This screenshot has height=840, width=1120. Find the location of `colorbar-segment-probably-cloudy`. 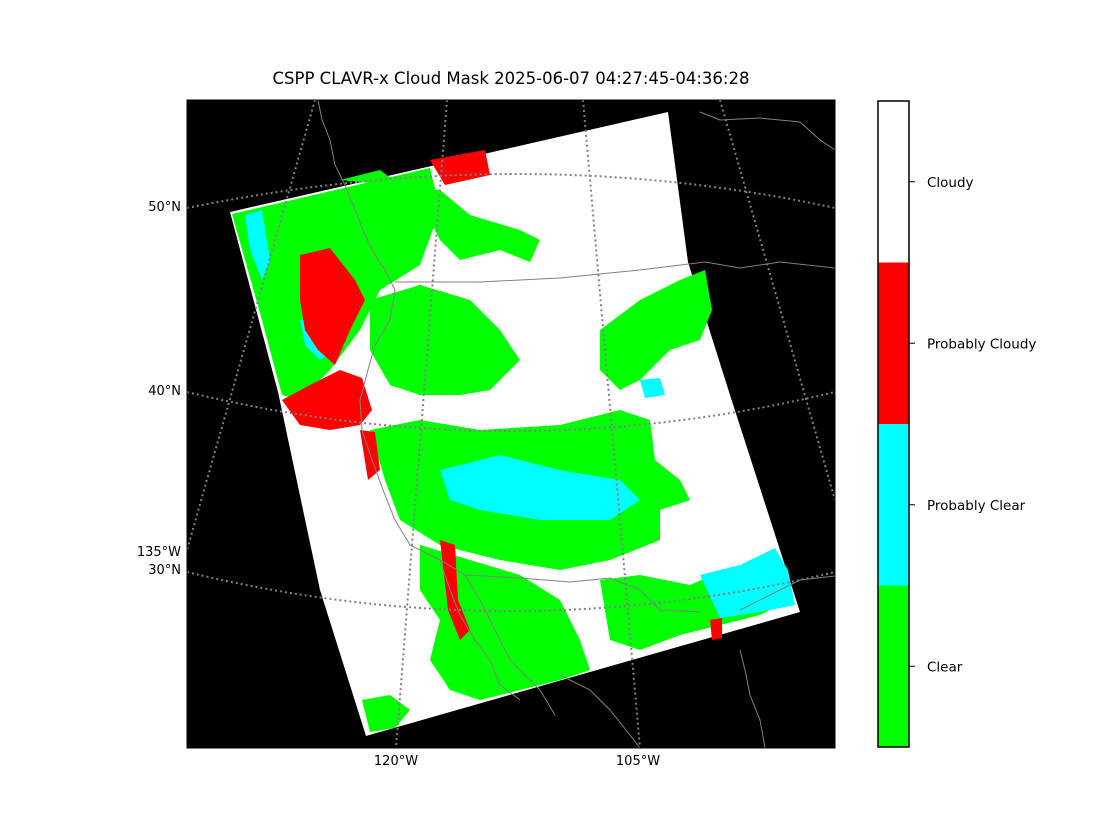

colorbar-segment-probably-cloudy is located at coordinates (893, 343).